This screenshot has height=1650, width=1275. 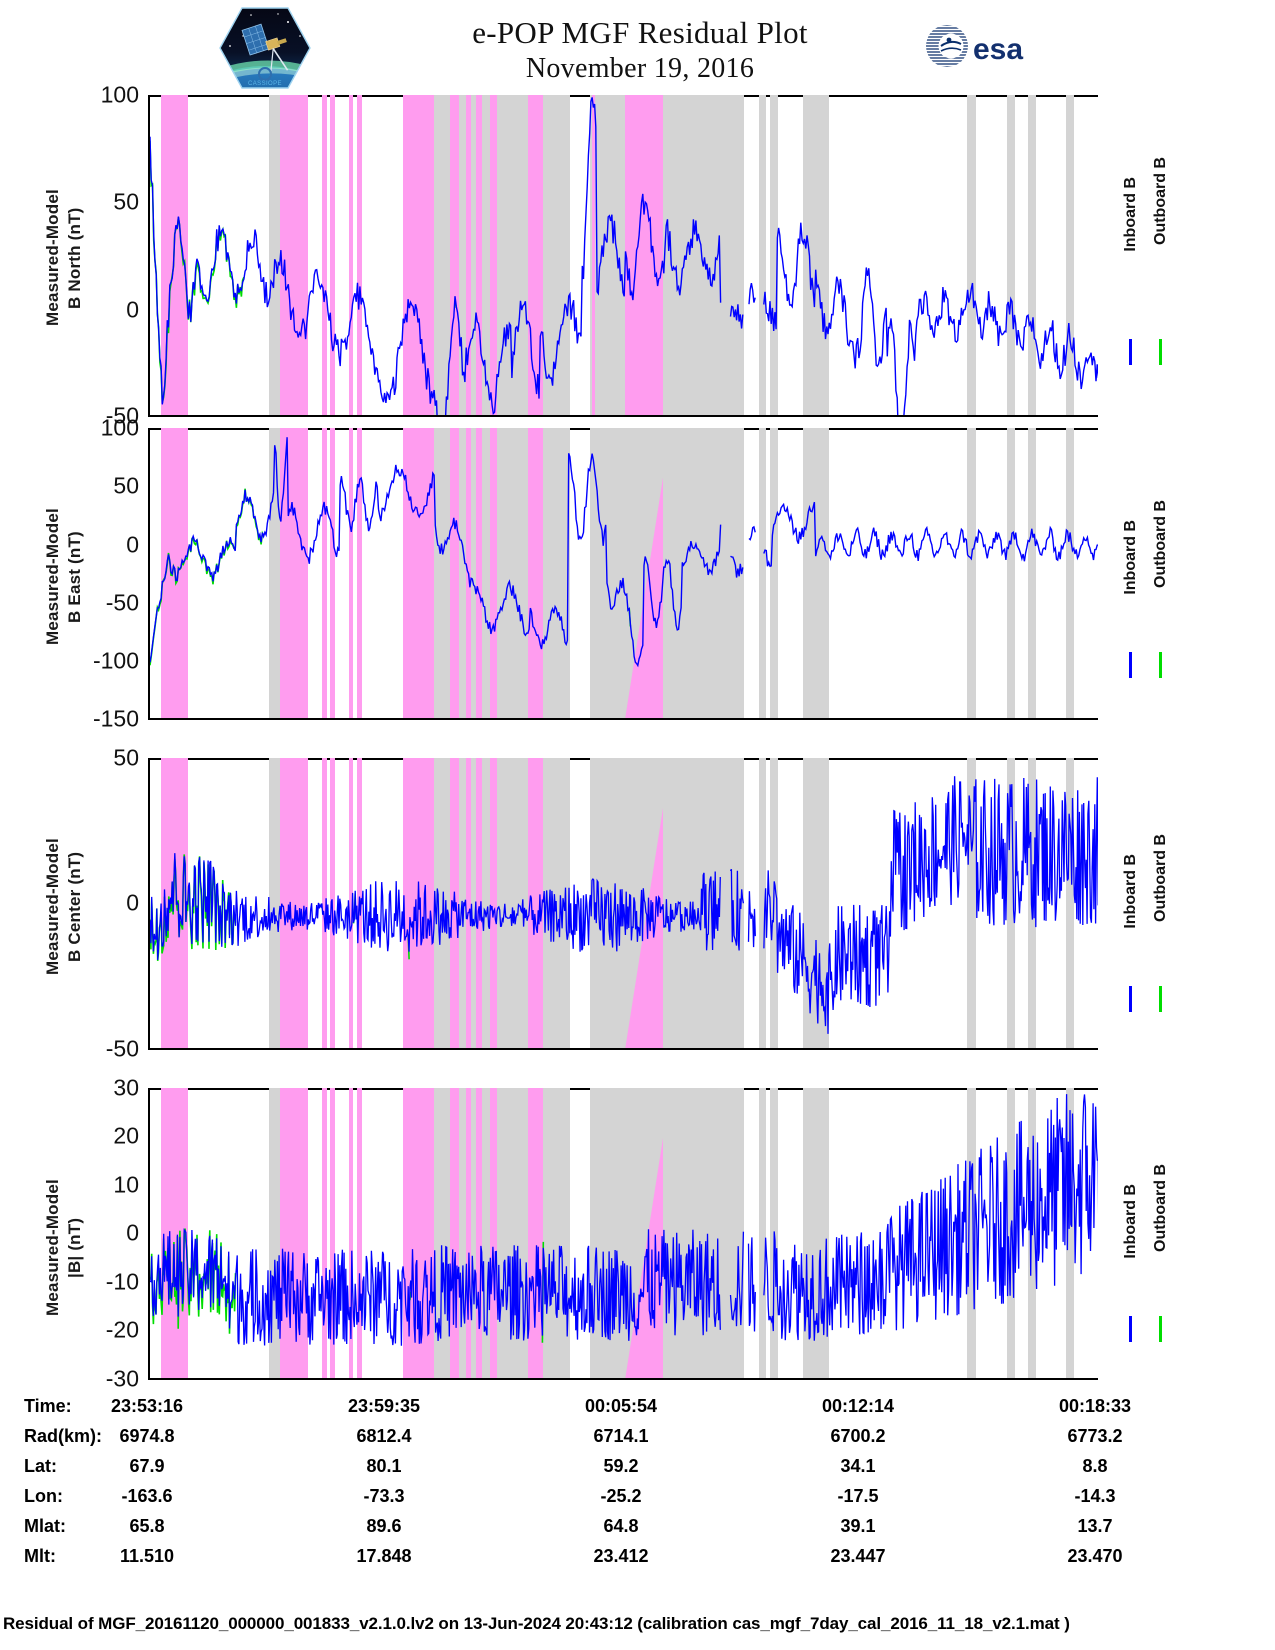 I want to click on legend-b-east: Inboard B Outboard B, so click(x=1150, y=574).